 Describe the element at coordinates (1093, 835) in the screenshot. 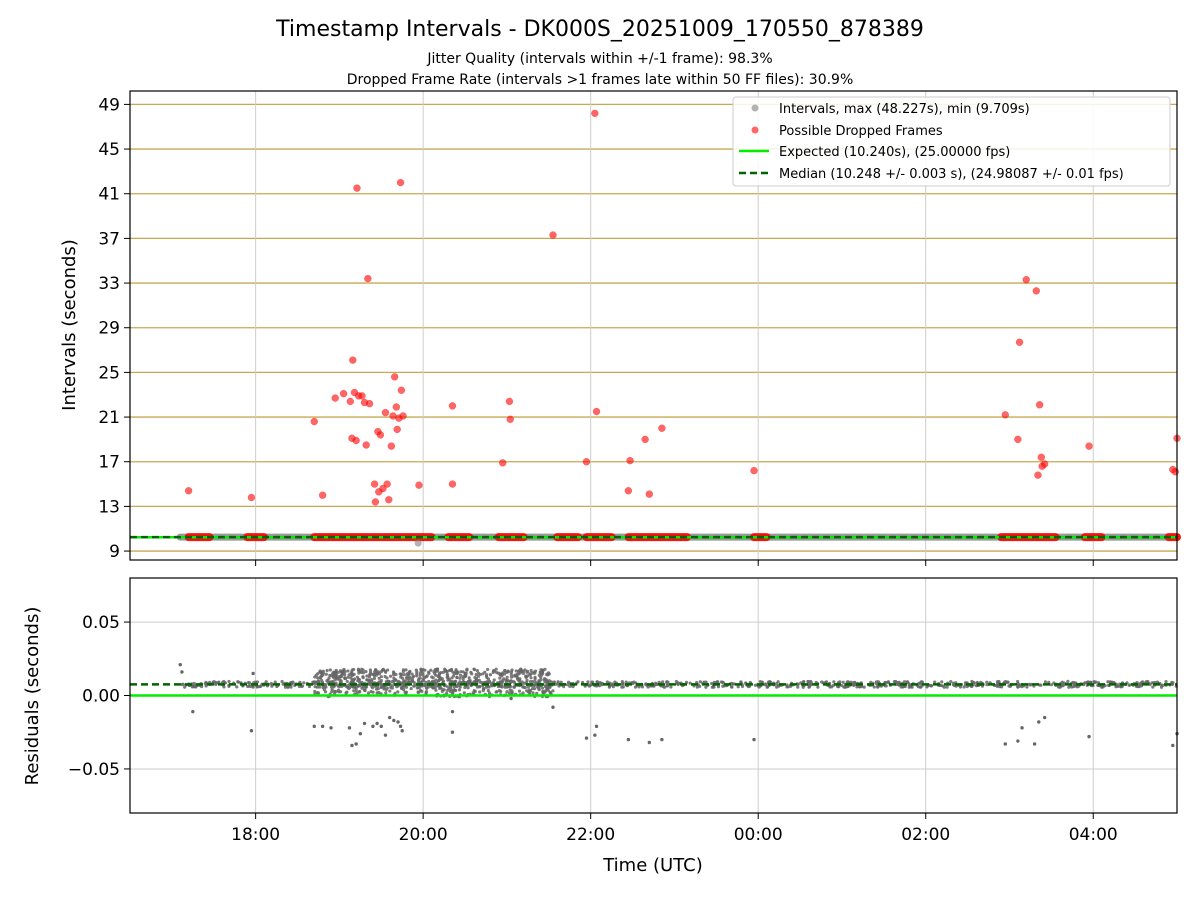

I see `x-tick-label: 04:00` at that location.